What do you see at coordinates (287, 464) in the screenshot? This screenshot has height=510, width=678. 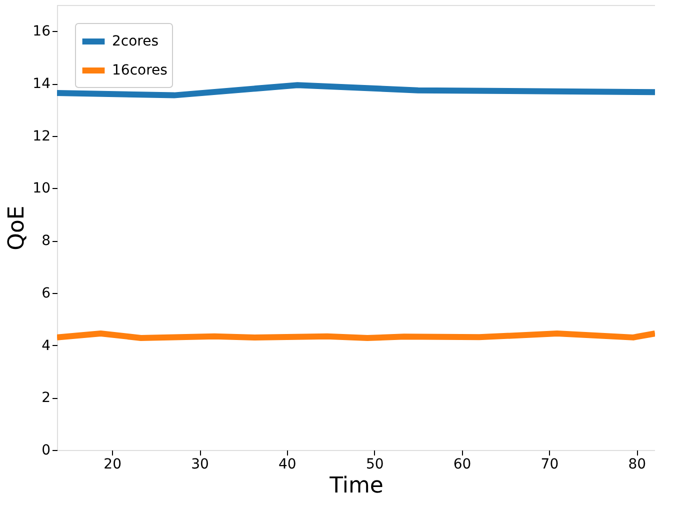 I see `x-tick-label: 40` at bounding box center [287, 464].